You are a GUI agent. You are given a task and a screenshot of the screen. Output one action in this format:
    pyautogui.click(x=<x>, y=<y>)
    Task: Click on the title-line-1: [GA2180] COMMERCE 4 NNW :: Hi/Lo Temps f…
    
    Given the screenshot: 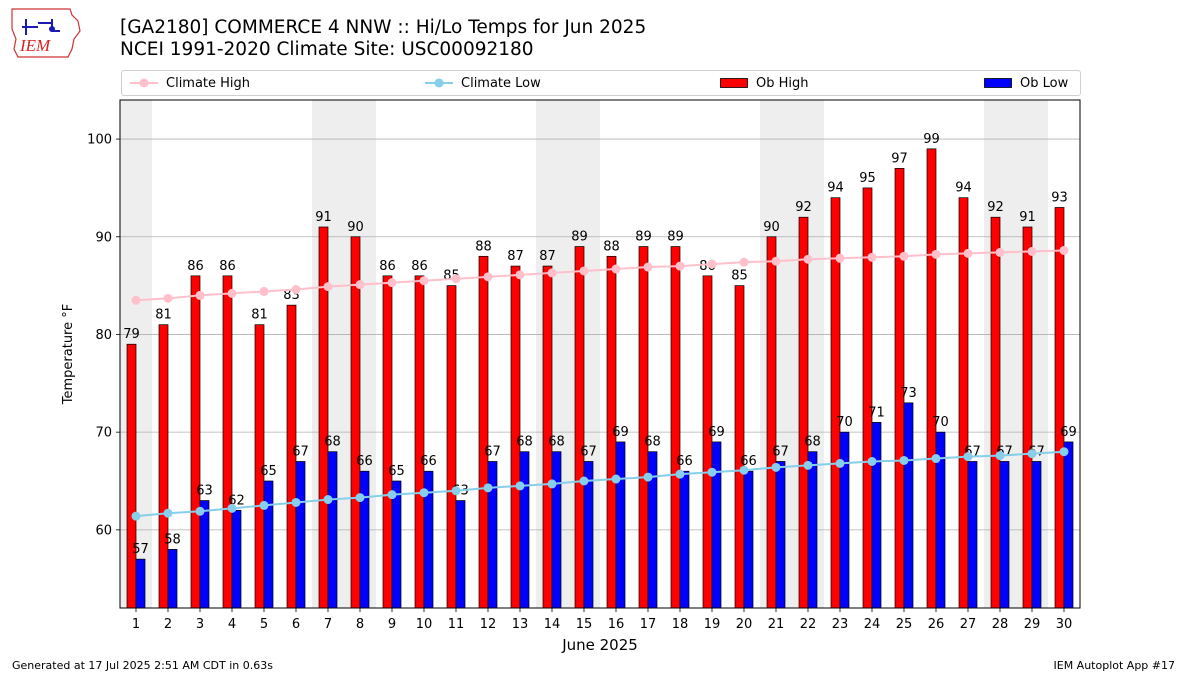 What is the action you would take?
    pyautogui.click(x=383, y=27)
    